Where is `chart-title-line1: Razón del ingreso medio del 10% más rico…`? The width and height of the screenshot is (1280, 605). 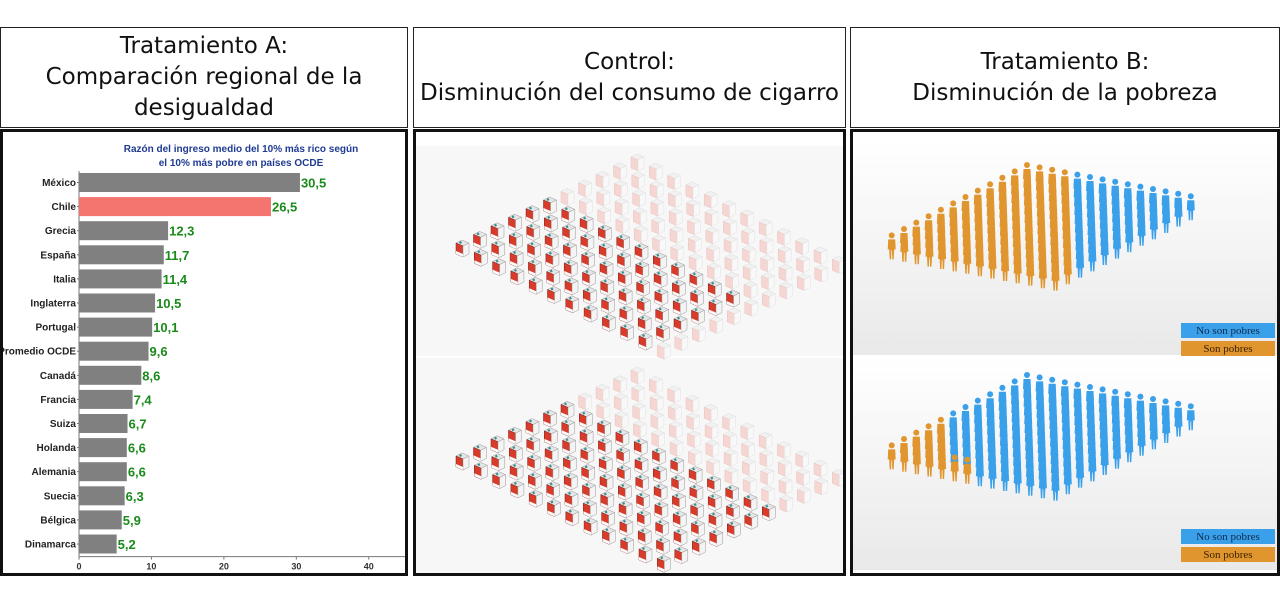 chart-title-line1: Razón del ingreso medio del 10% más rico… is located at coordinates (241, 149).